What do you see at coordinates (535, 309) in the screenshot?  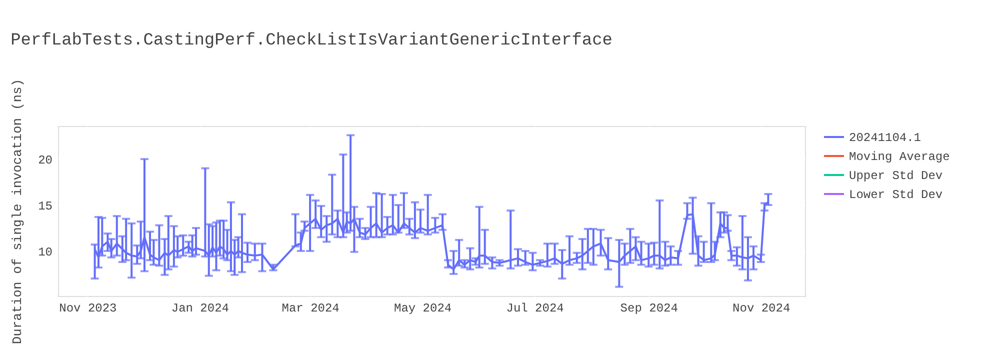 I see `x-tick-label: Jul 2024` at bounding box center [535, 309].